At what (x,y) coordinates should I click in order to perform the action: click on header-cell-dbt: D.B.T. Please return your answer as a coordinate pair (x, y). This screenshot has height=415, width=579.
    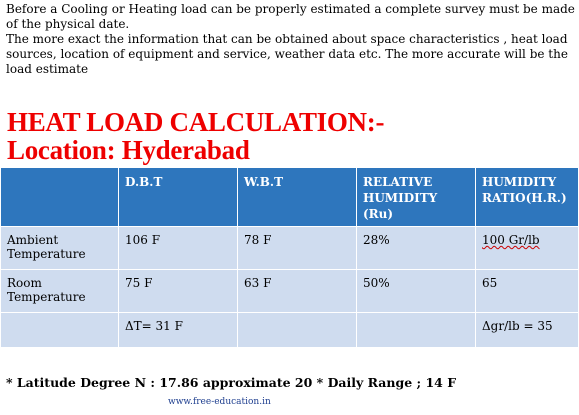
    Looking at the image, I should click on (178, 197).